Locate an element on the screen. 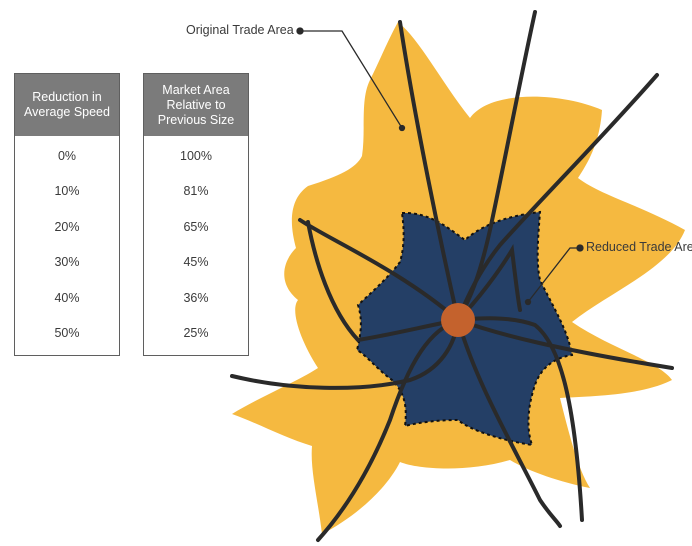 The width and height of the screenshot is (692, 546). market-area-cell: 100% is located at coordinates (196, 155).